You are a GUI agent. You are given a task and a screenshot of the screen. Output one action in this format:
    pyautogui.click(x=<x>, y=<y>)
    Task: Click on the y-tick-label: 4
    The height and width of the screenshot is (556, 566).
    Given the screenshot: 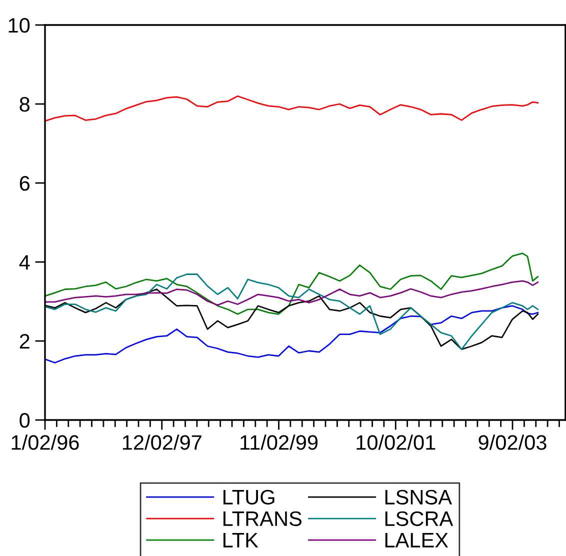 What is the action you would take?
    pyautogui.click(x=24, y=262)
    